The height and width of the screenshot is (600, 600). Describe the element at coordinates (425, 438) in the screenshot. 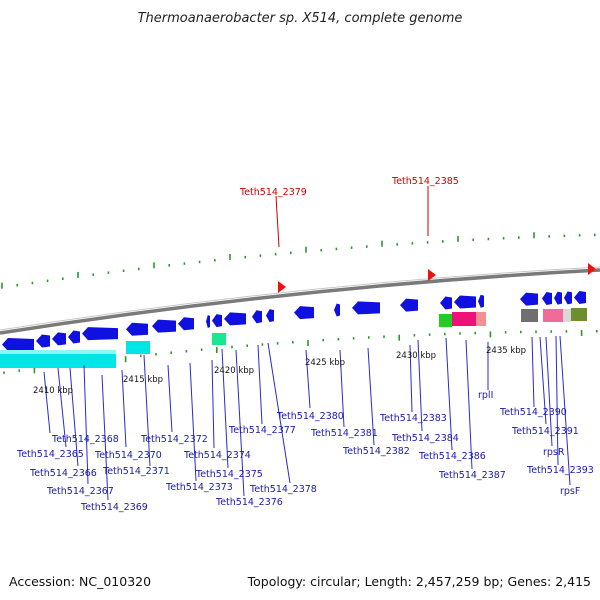

I see `gene-label: Teth514_2384` at that location.